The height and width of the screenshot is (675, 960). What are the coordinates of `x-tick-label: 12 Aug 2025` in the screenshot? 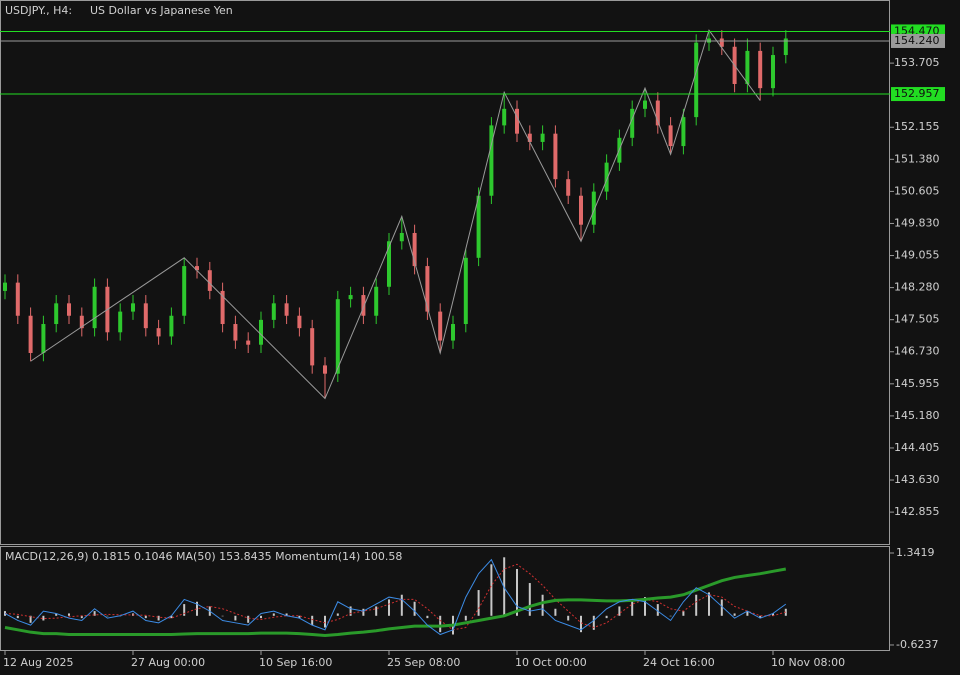 It's located at (38, 662).